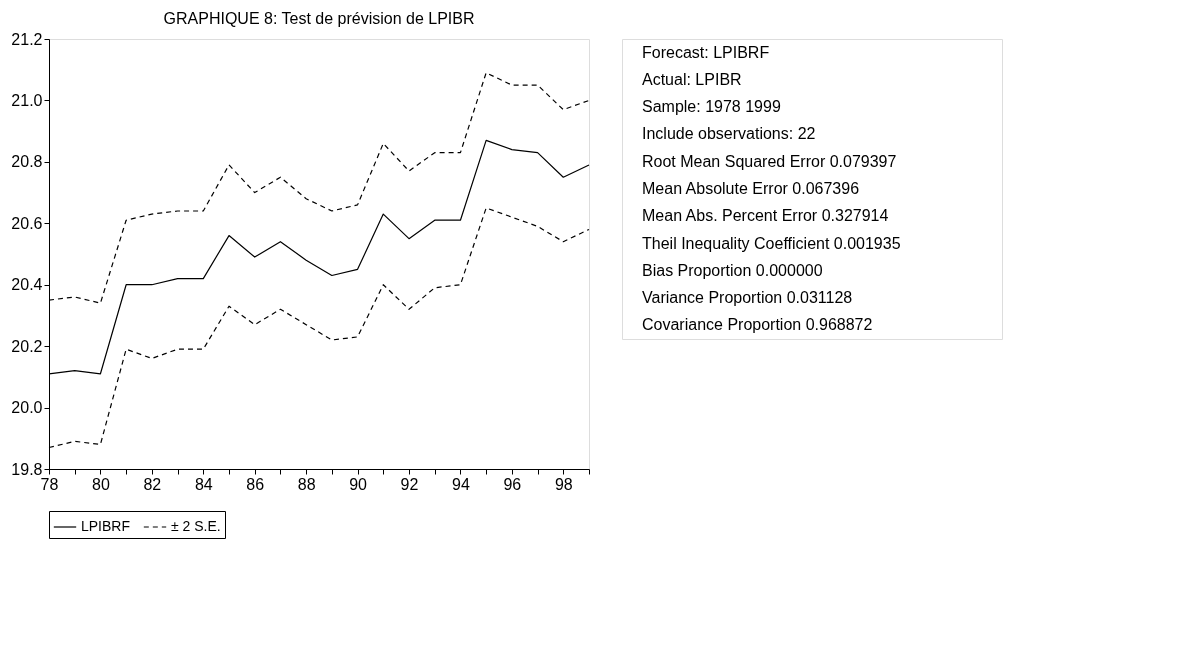  I want to click on text: Sample: 1978 1999, so click(711, 107).